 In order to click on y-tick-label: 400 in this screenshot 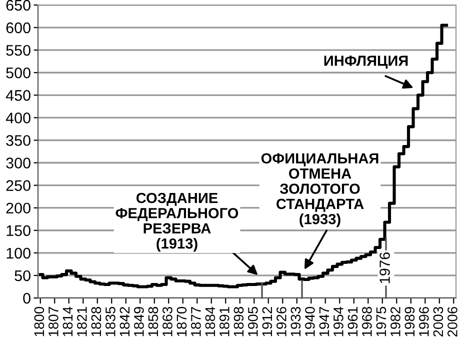, I will do `click(18, 118)`.